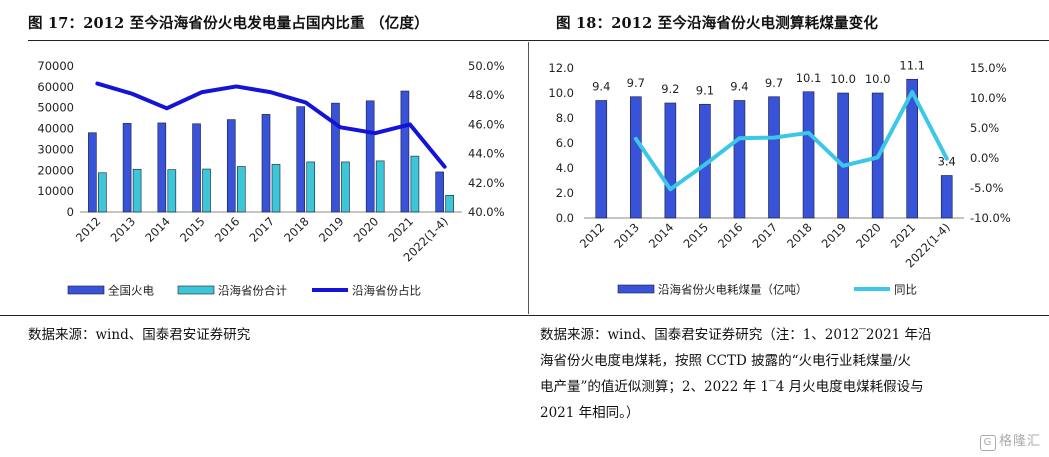  What do you see at coordinates (1019, 441) in the screenshot?
I see `watermark-text: 格隆汇` at bounding box center [1019, 441].